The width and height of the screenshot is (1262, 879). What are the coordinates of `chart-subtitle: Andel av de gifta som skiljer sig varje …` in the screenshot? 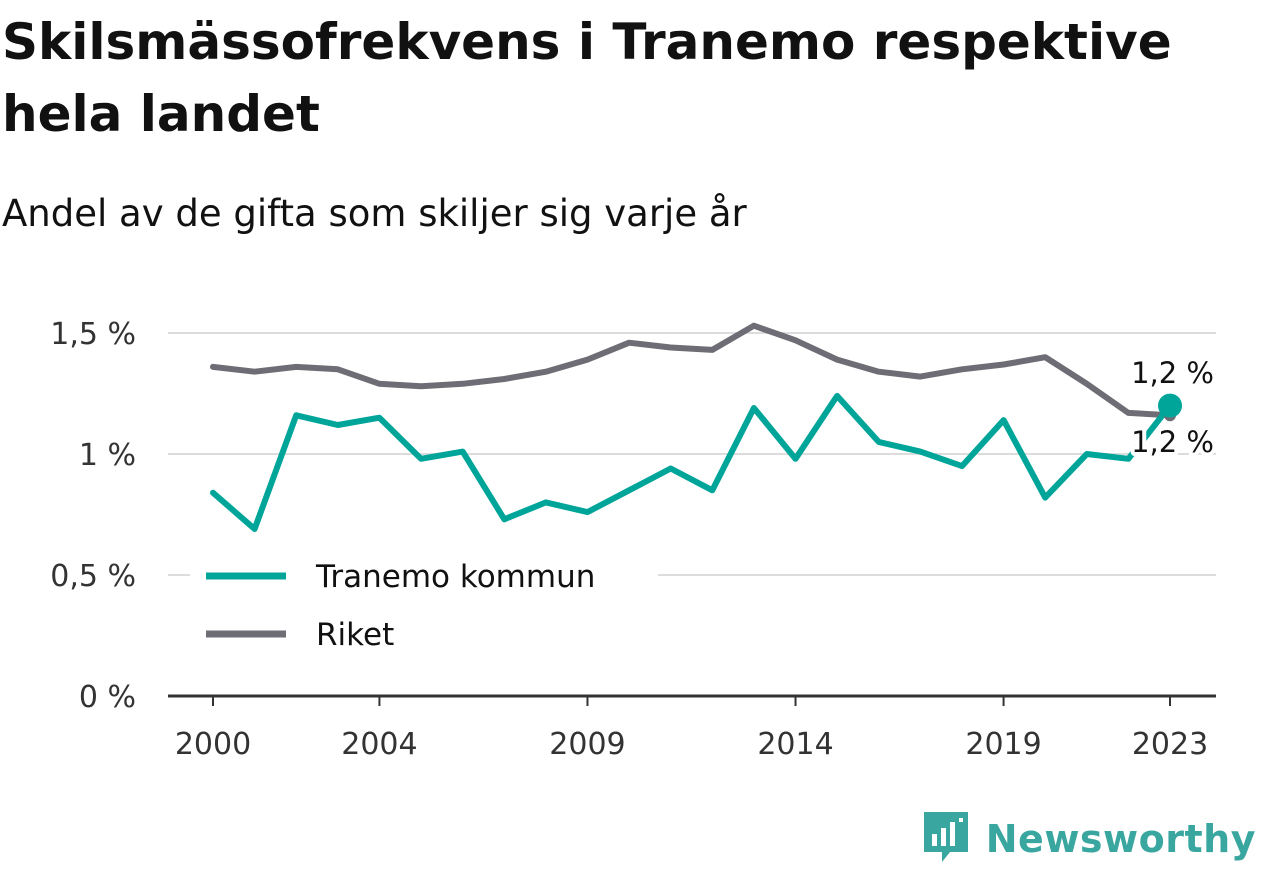 It's located at (374, 213).